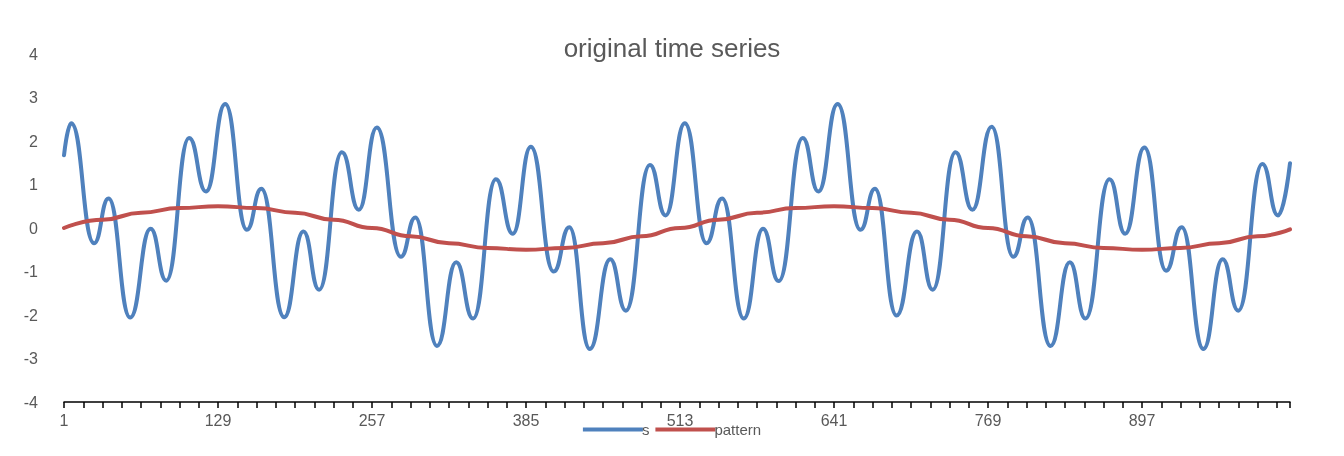 This screenshot has height=456, width=1344. I want to click on line-series, so click(677, 228).